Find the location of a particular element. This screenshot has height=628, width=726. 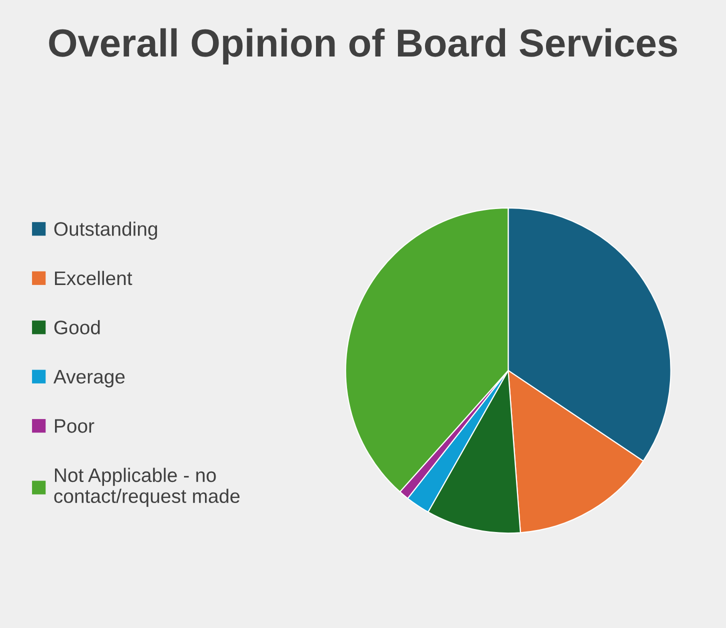

legend-label: Outstanding is located at coordinates (106, 231).